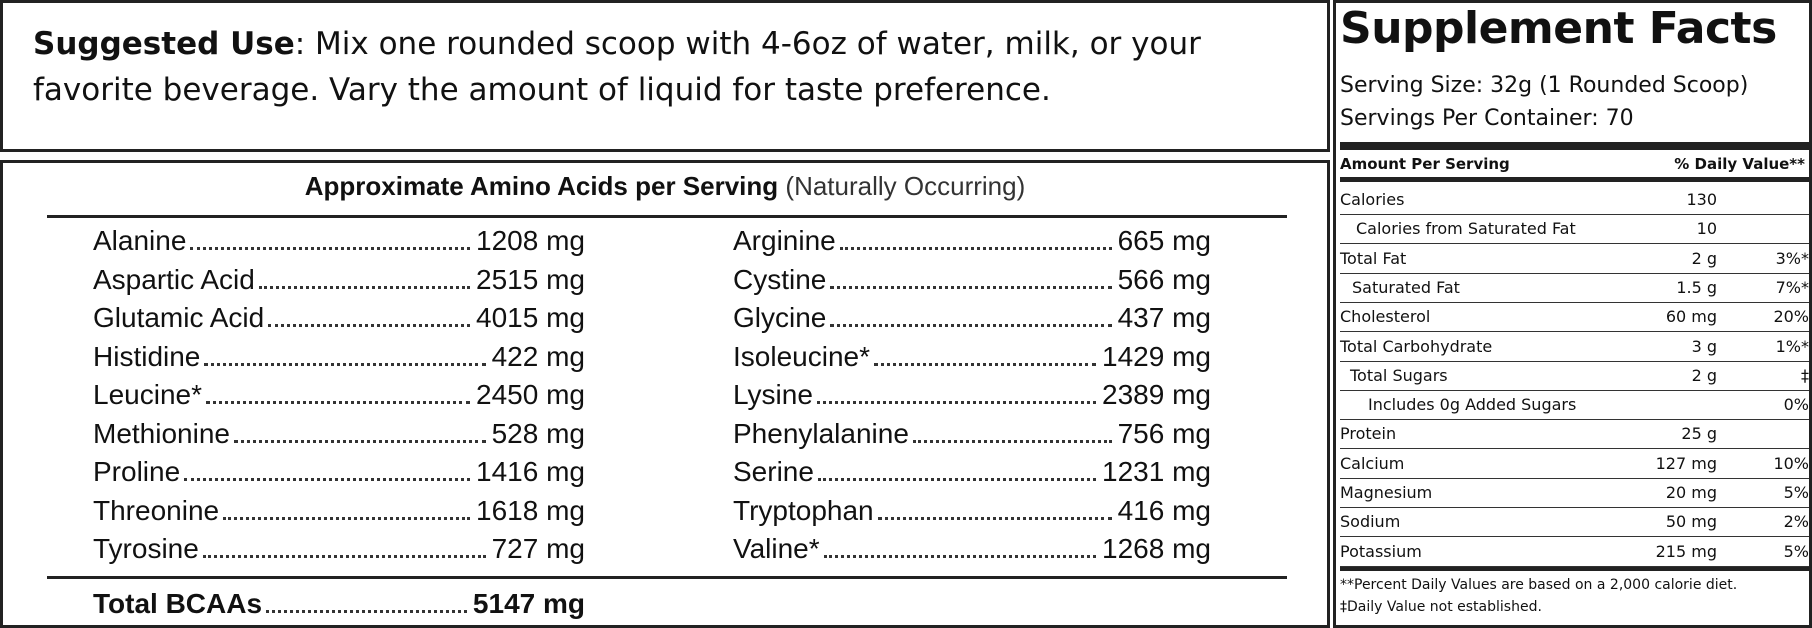 This screenshot has width=1812, height=628. I want to click on amino-row: Arginine 665 mg, so click(972, 241).